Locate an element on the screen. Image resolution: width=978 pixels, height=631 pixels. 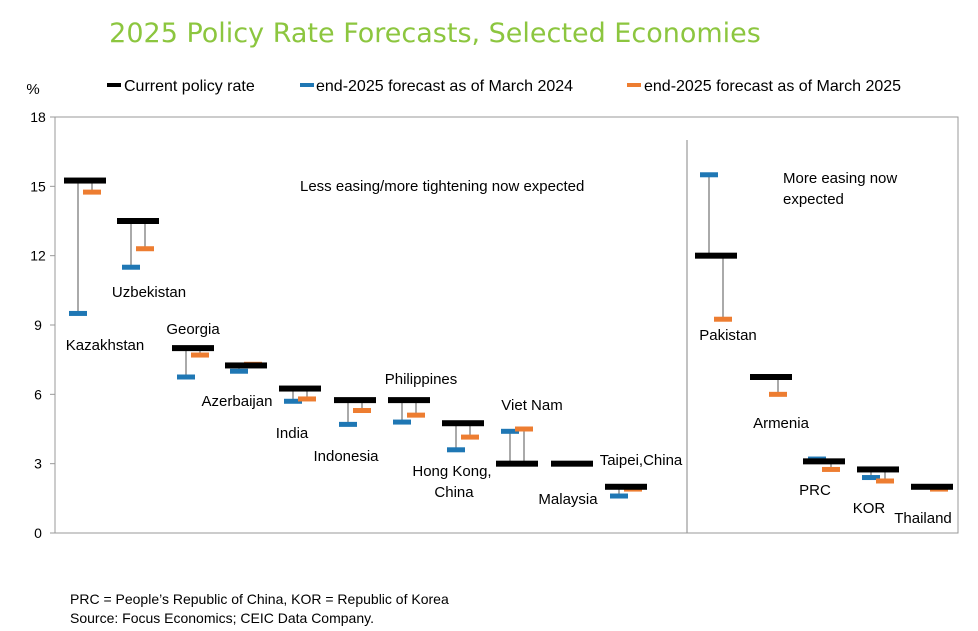
y-tick-label: 15 is located at coordinates (38, 186).